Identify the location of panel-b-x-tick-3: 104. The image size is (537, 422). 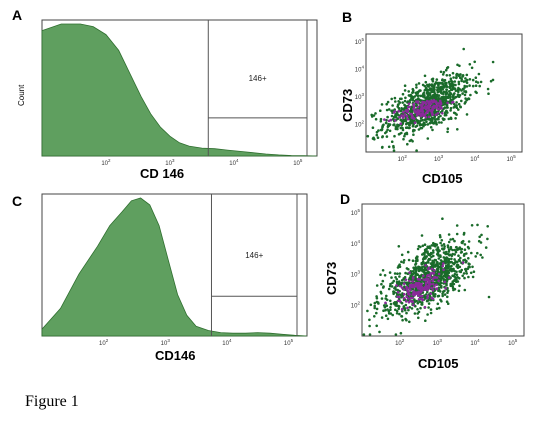
(475, 158).